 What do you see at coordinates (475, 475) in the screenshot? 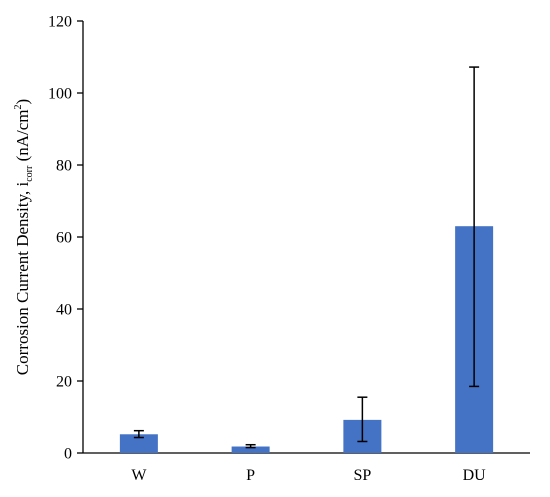
I see `x-tick-label-du: DU` at bounding box center [475, 475].